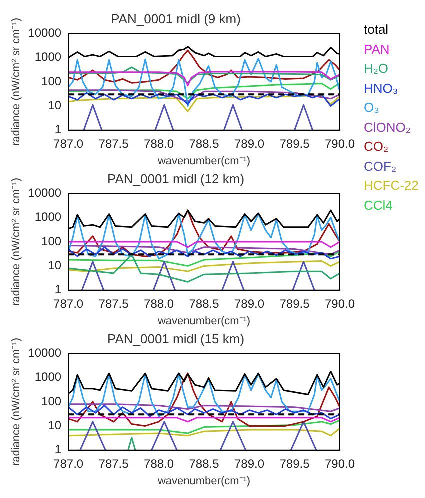  Describe the element at coordinates (391, 186) in the screenshot. I see `text: HCFC-22` at that location.